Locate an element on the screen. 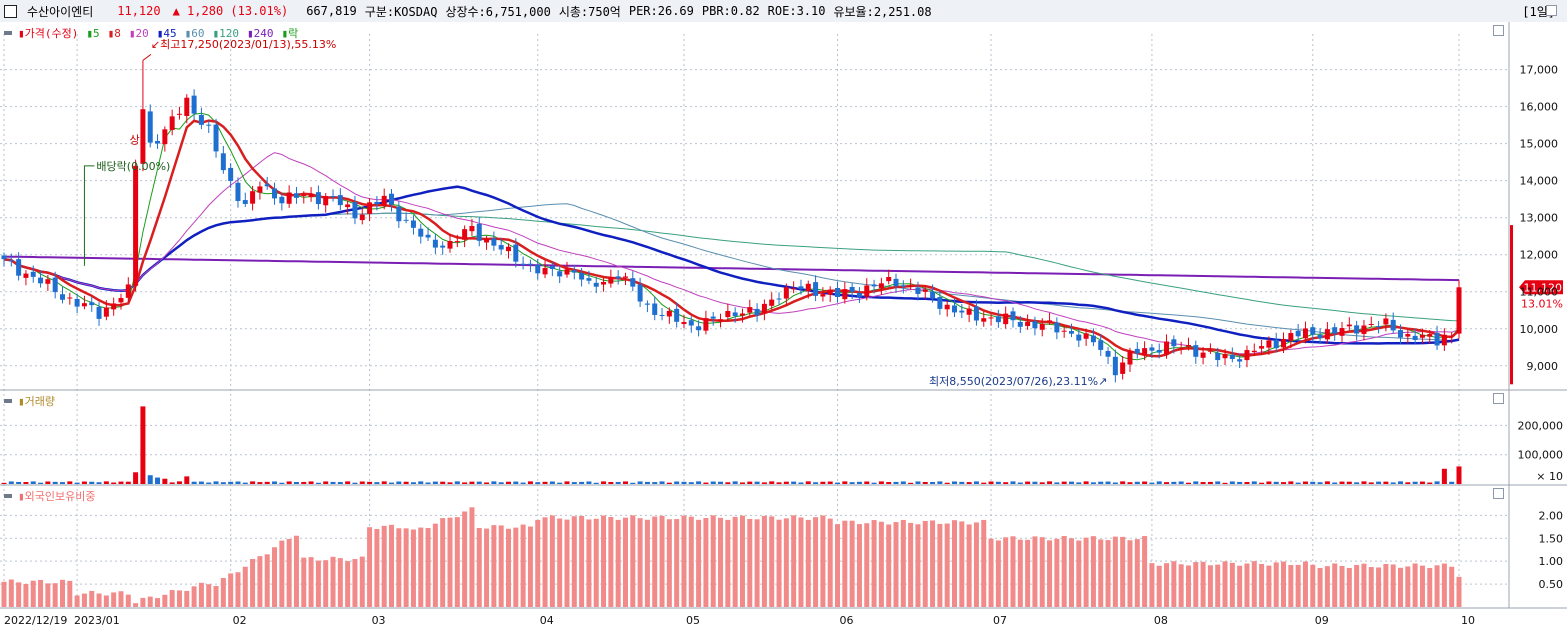 Image resolution: width=1567 pixels, height=630 pixels. foreign-tick-label: 1.00 is located at coordinates (1551, 561).